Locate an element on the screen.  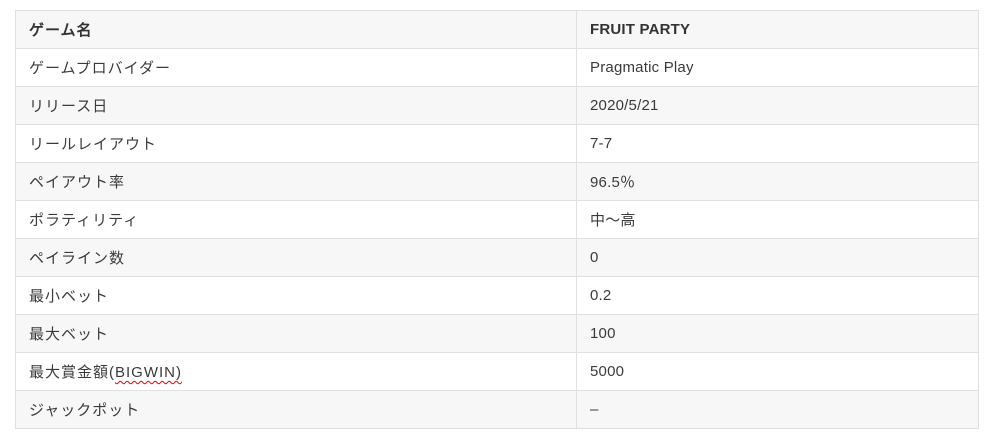
table-row: ゲーム名 FRUIT PARTY is located at coordinates (497, 29).